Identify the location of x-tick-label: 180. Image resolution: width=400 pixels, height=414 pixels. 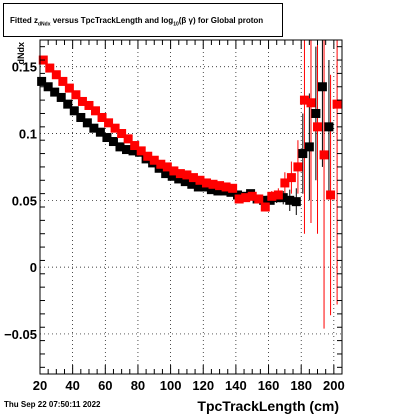
(301, 385).